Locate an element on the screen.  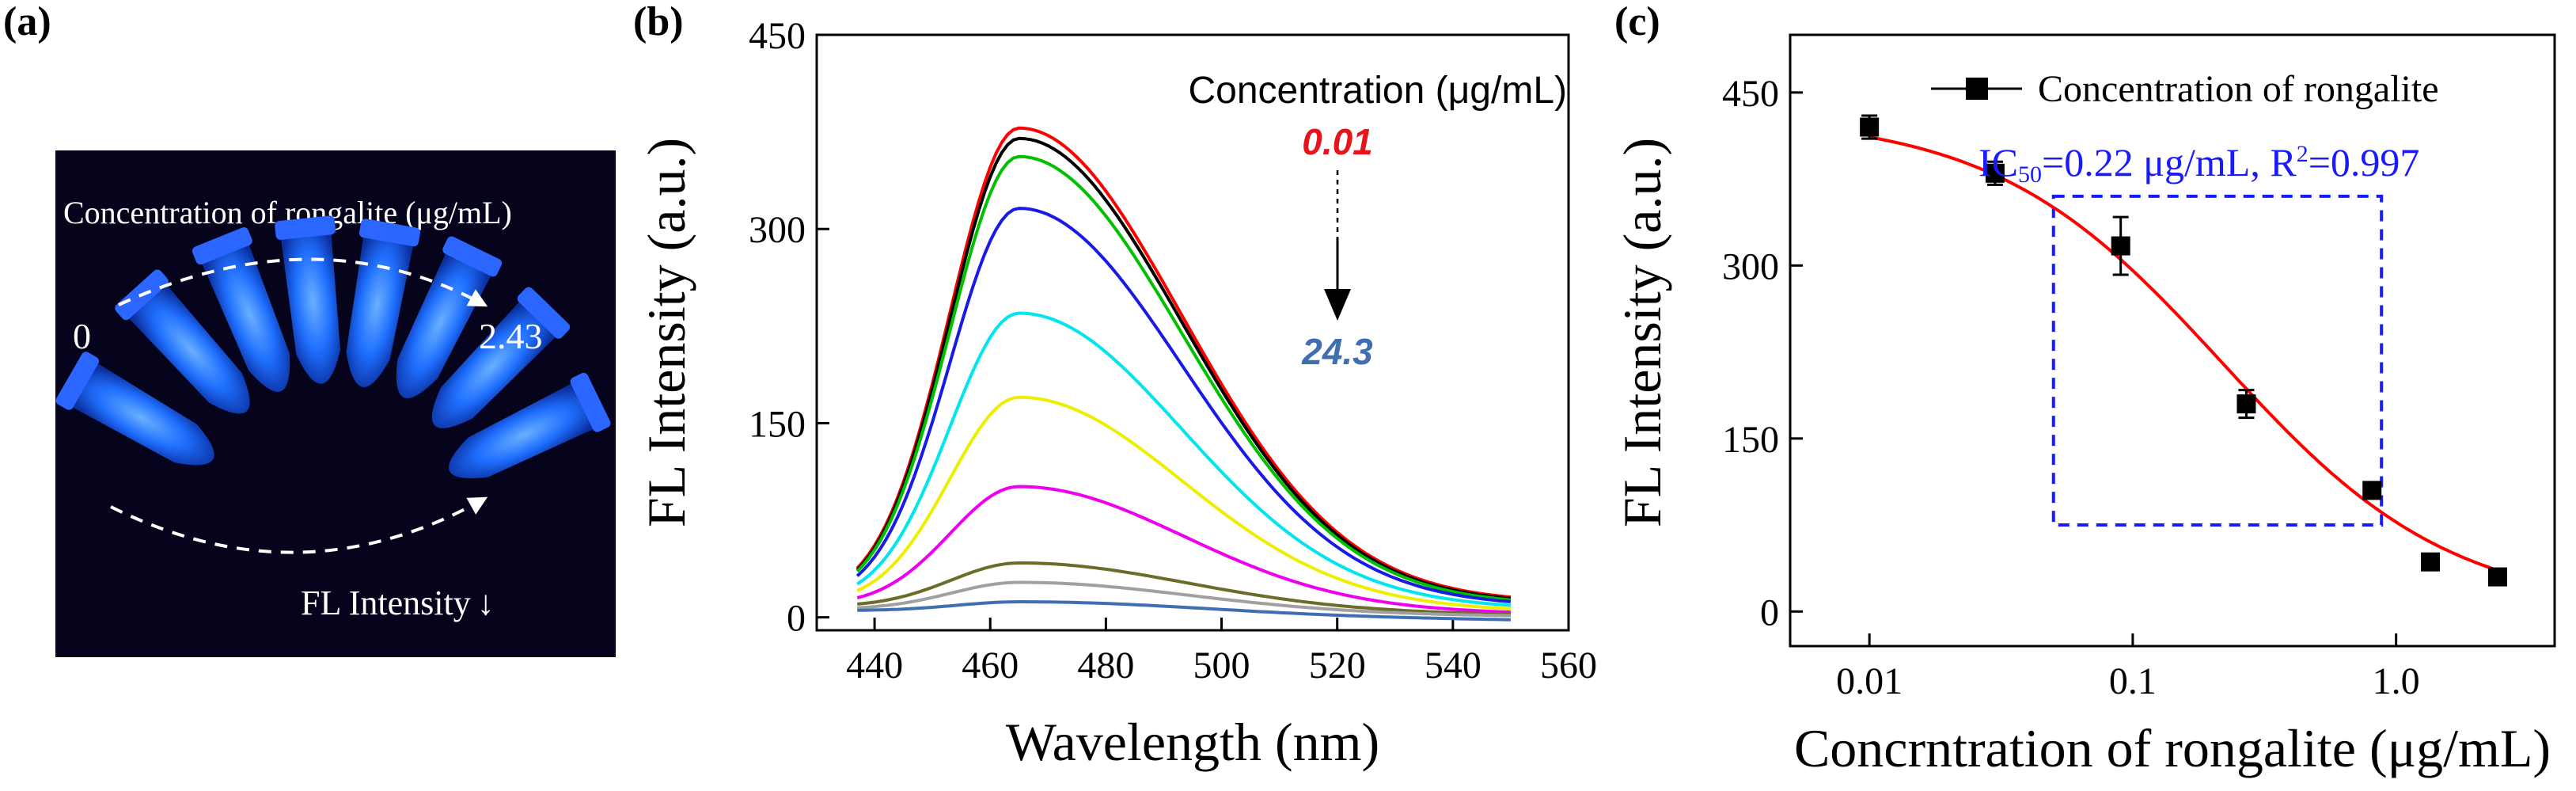
down-arrow-icon: ↓ is located at coordinates (486, 603).